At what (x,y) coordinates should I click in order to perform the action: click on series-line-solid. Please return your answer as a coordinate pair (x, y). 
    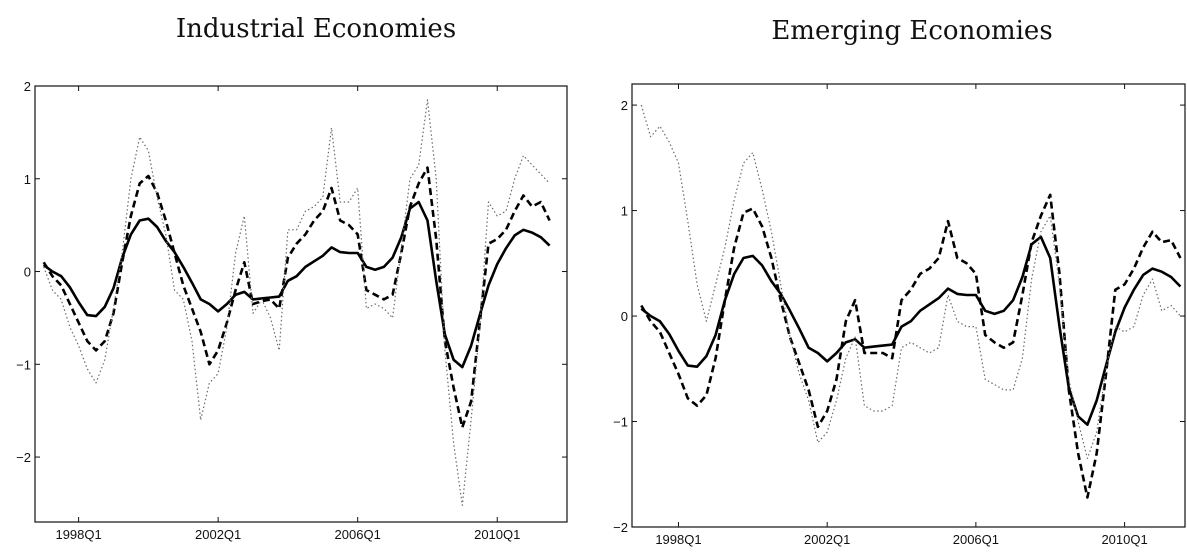
    Looking at the image, I should click on (296, 284).